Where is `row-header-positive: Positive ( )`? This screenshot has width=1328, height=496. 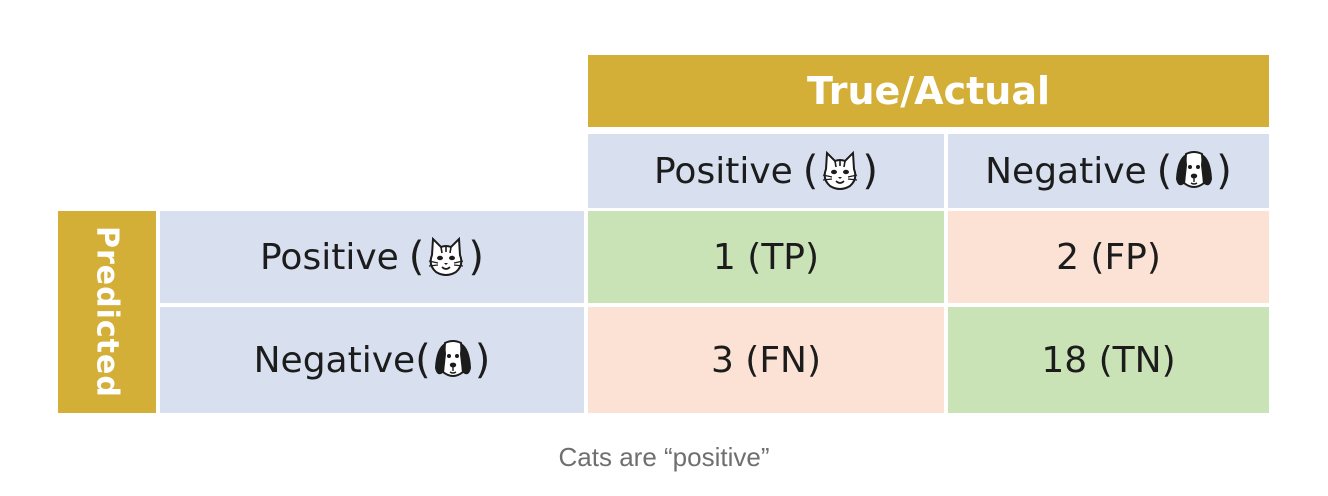
row-header-positive: Positive ( ) is located at coordinates (372, 257).